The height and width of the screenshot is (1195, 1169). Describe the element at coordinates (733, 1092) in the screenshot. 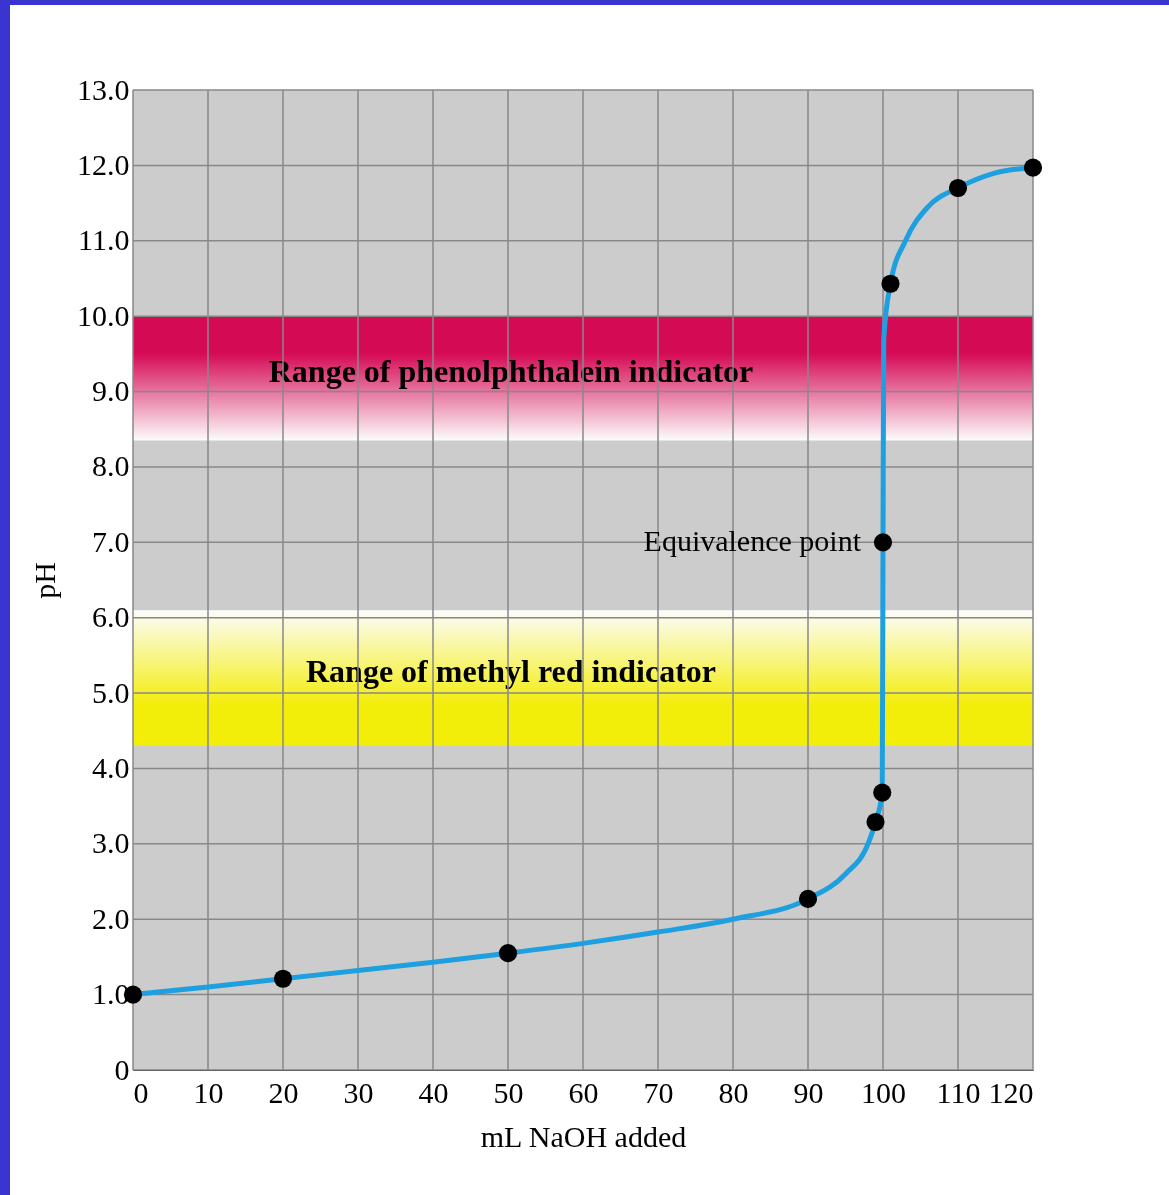

I see `x-tick-label: 80` at that location.